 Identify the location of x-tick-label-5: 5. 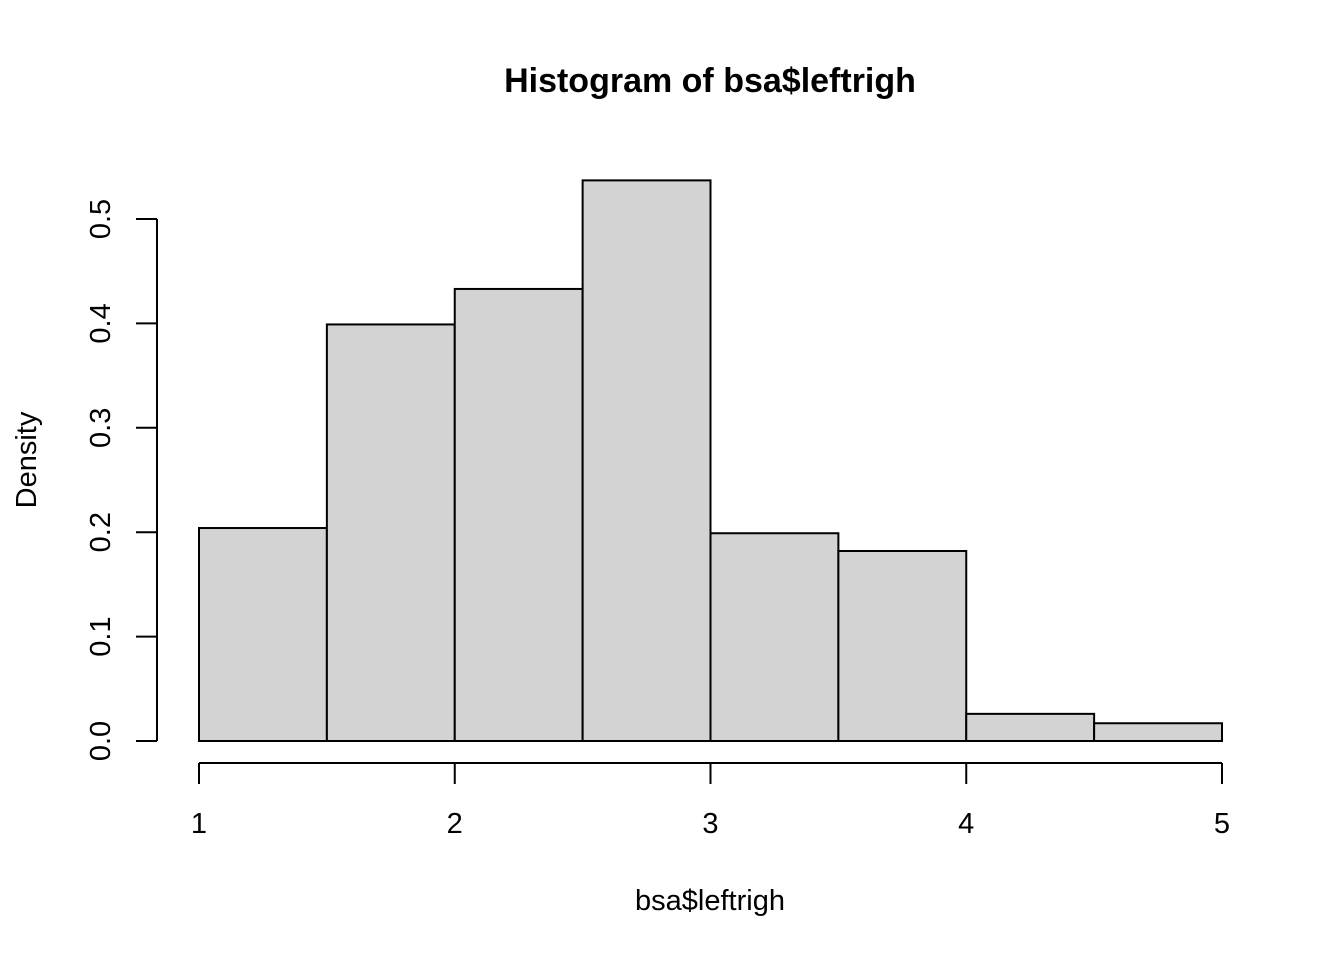
(1222, 824).